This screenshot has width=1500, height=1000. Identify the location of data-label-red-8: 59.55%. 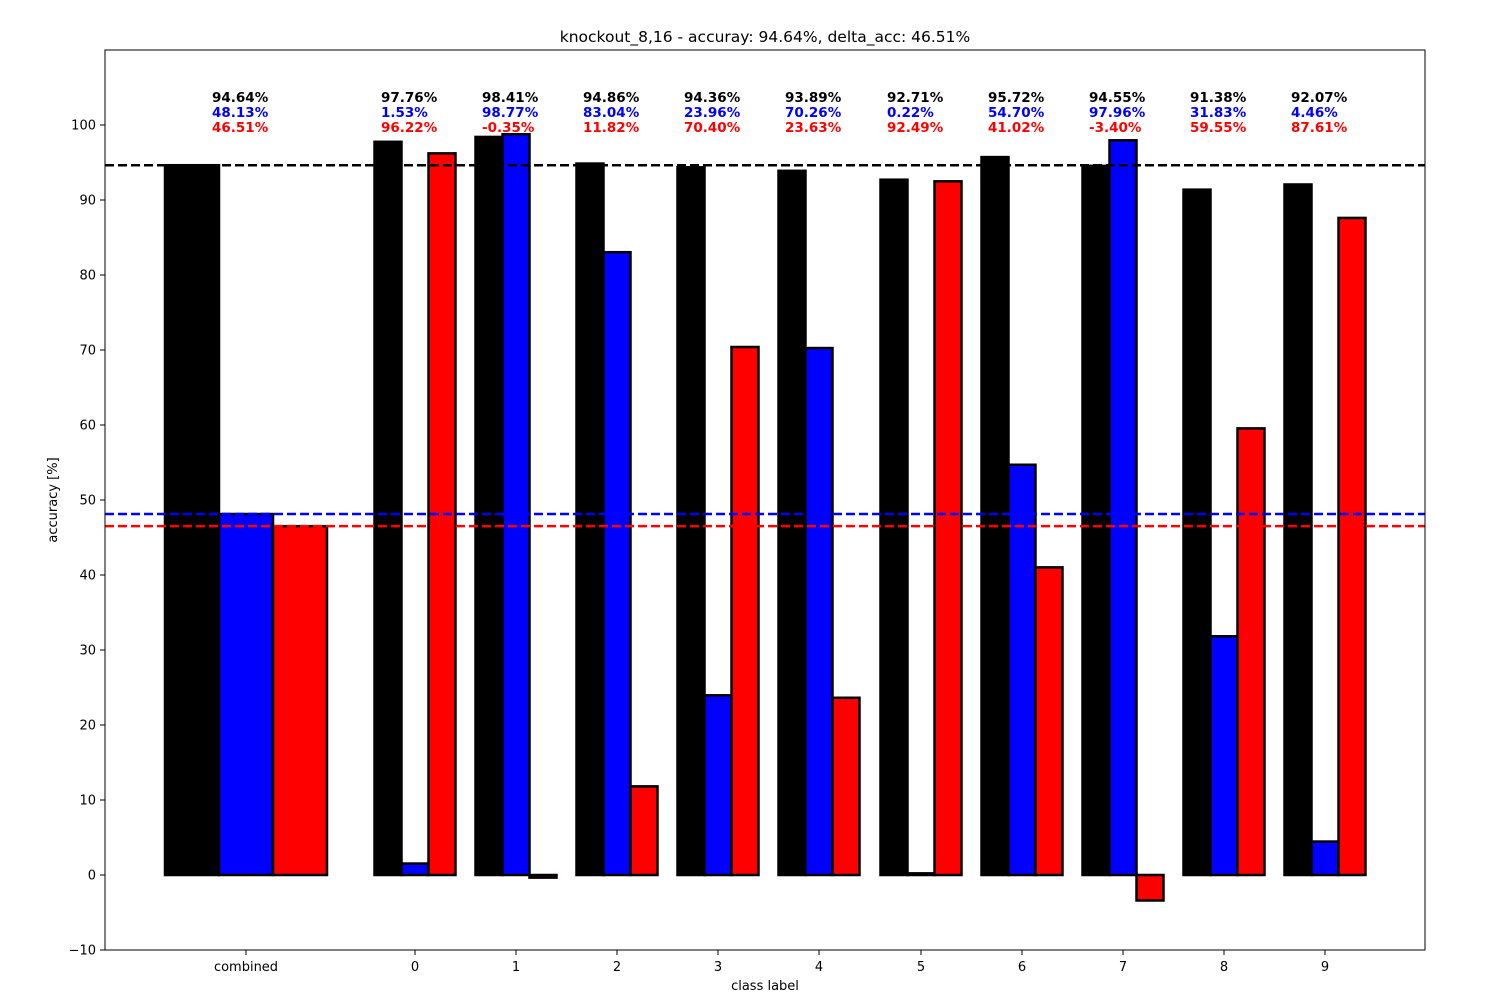
(1218, 128).